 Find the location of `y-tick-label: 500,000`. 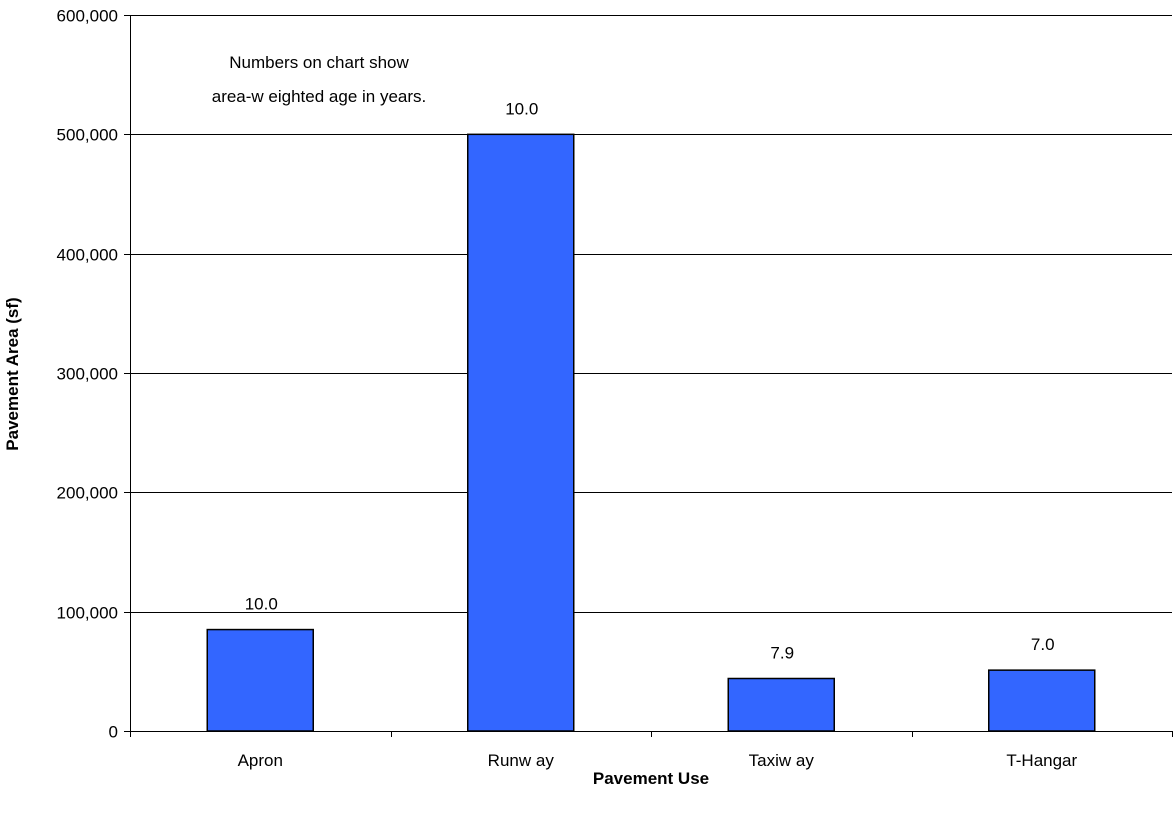

y-tick-label: 500,000 is located at coordinates (87, 135).